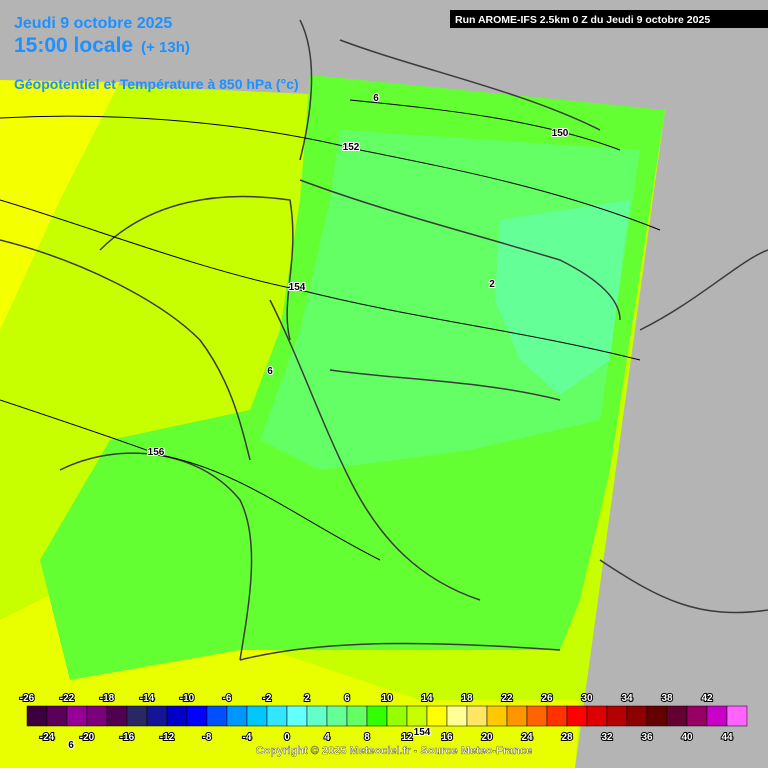 This screenshot has height=773, width=768. I want to click on colorbar-label: 44, so click(727, 737).